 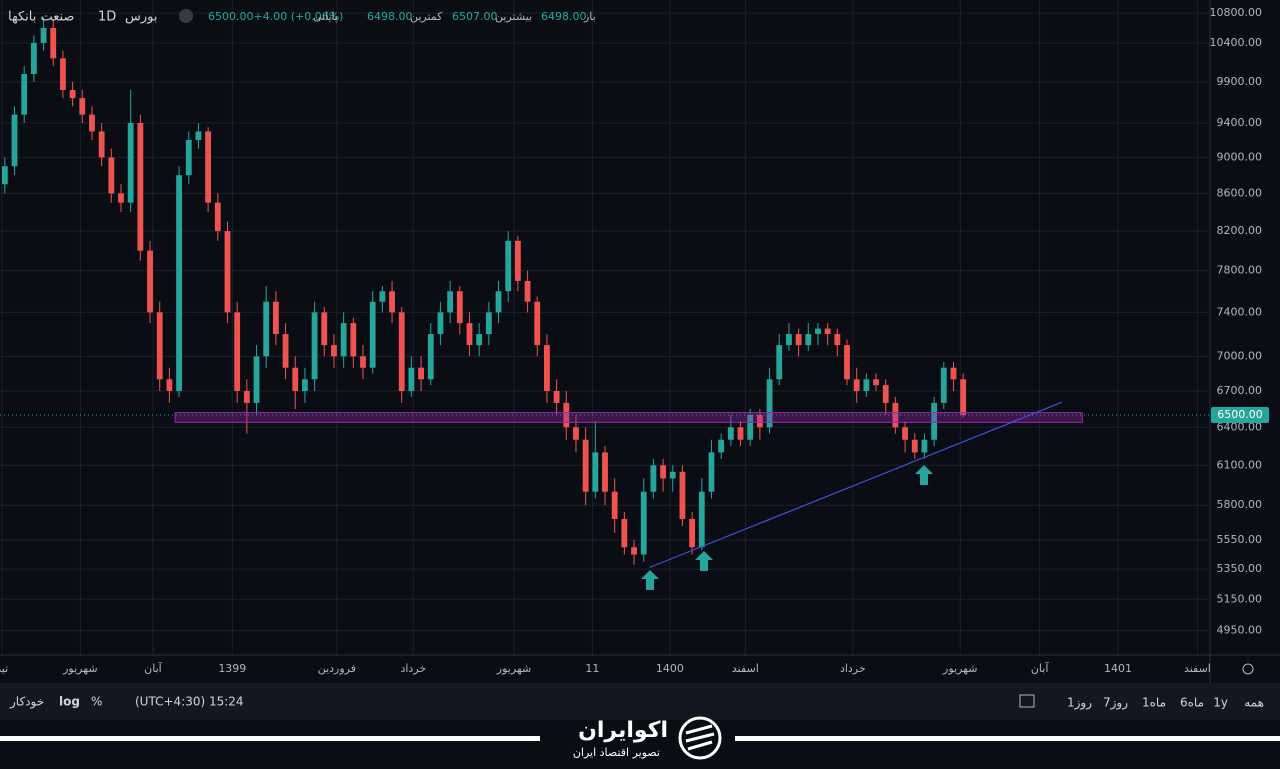 I want to click on symbol: صنعت بانکها, so click(x=41, y=17).